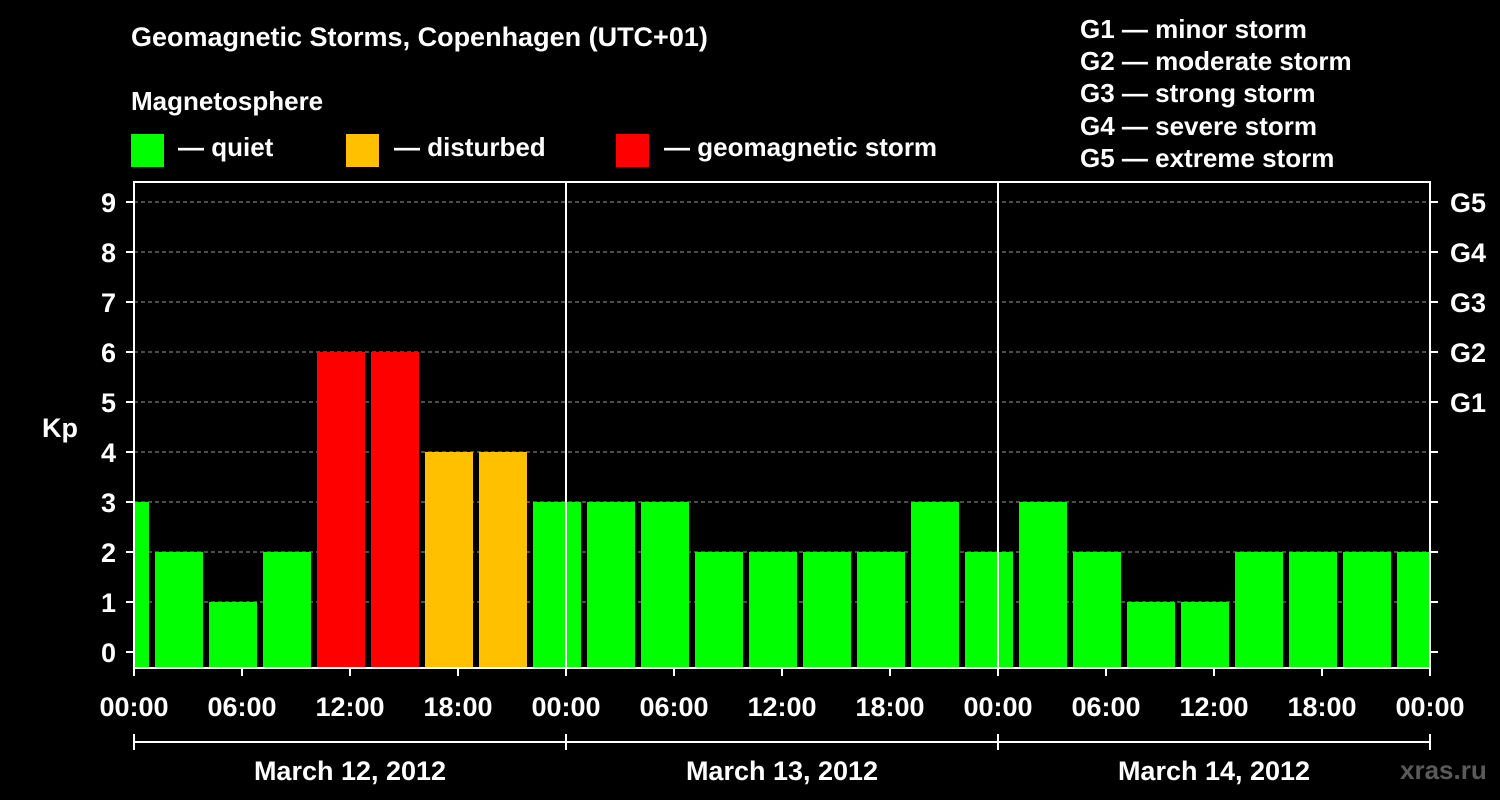  I want to click on date-label-2: March 14, 2012, so click(1214, 771).